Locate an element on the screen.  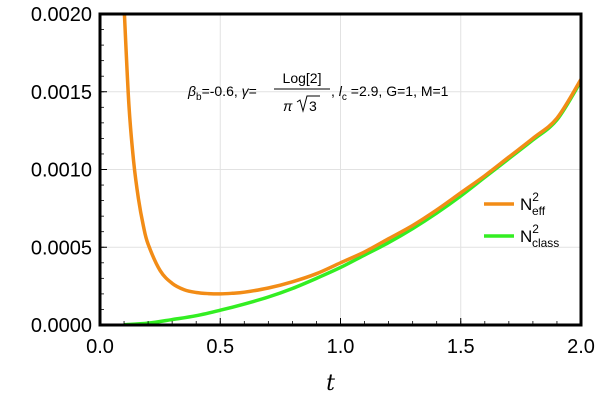
svg-text: βb=-0.6, γ= is located at coordinates (222, 93).